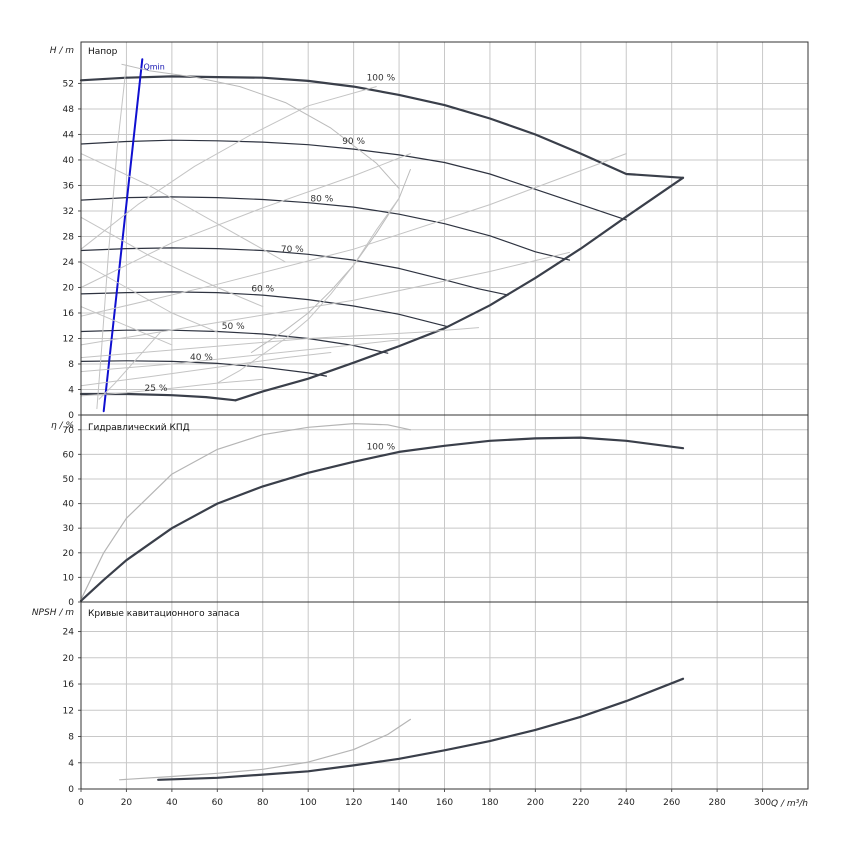 The height and width of the screenshot is (850, 850). I want to click on head-y-tick-label: 12, so click(68, 339).